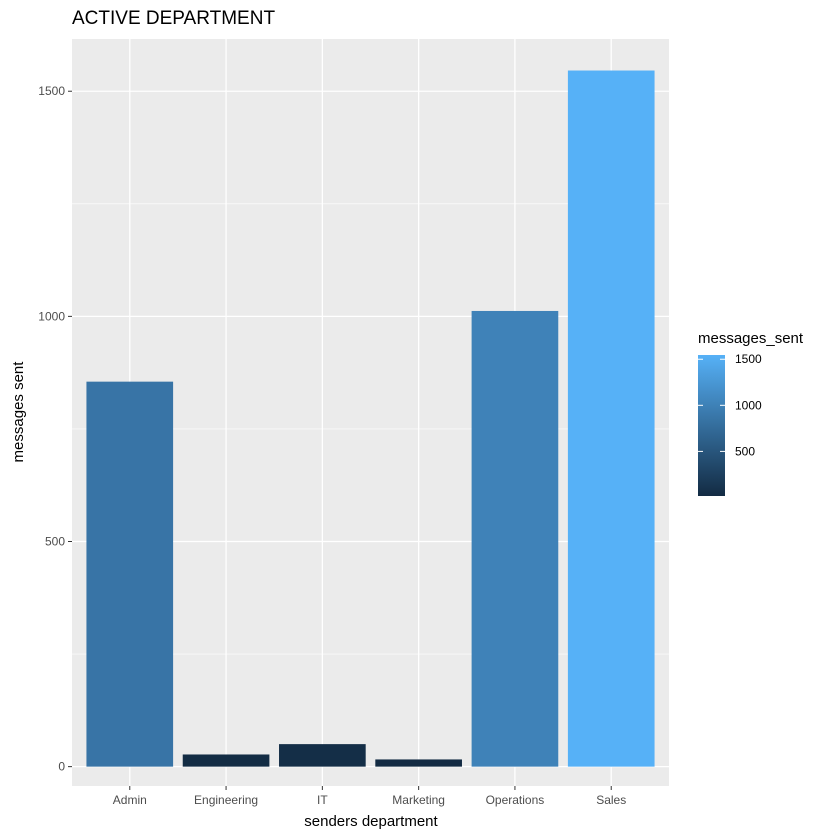  Describe the element at coordinates (515, 800) in the screenshot. I see `x-tick-label: Operations` at that location.